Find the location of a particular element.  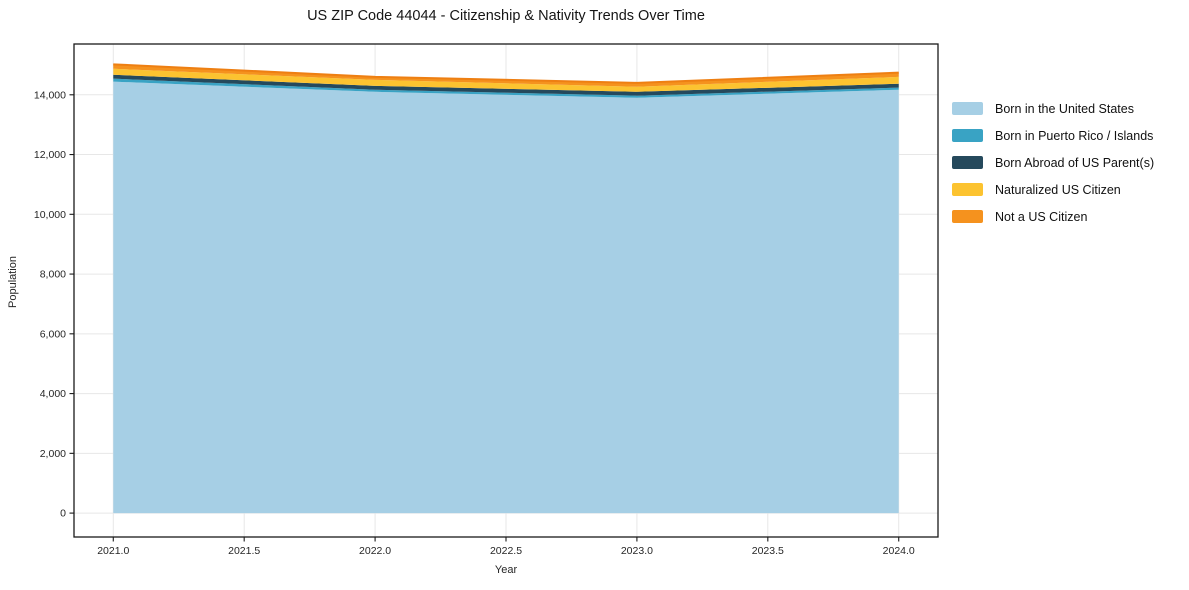

legend-item: Born in the United States is located at coordinates (1053, 108).